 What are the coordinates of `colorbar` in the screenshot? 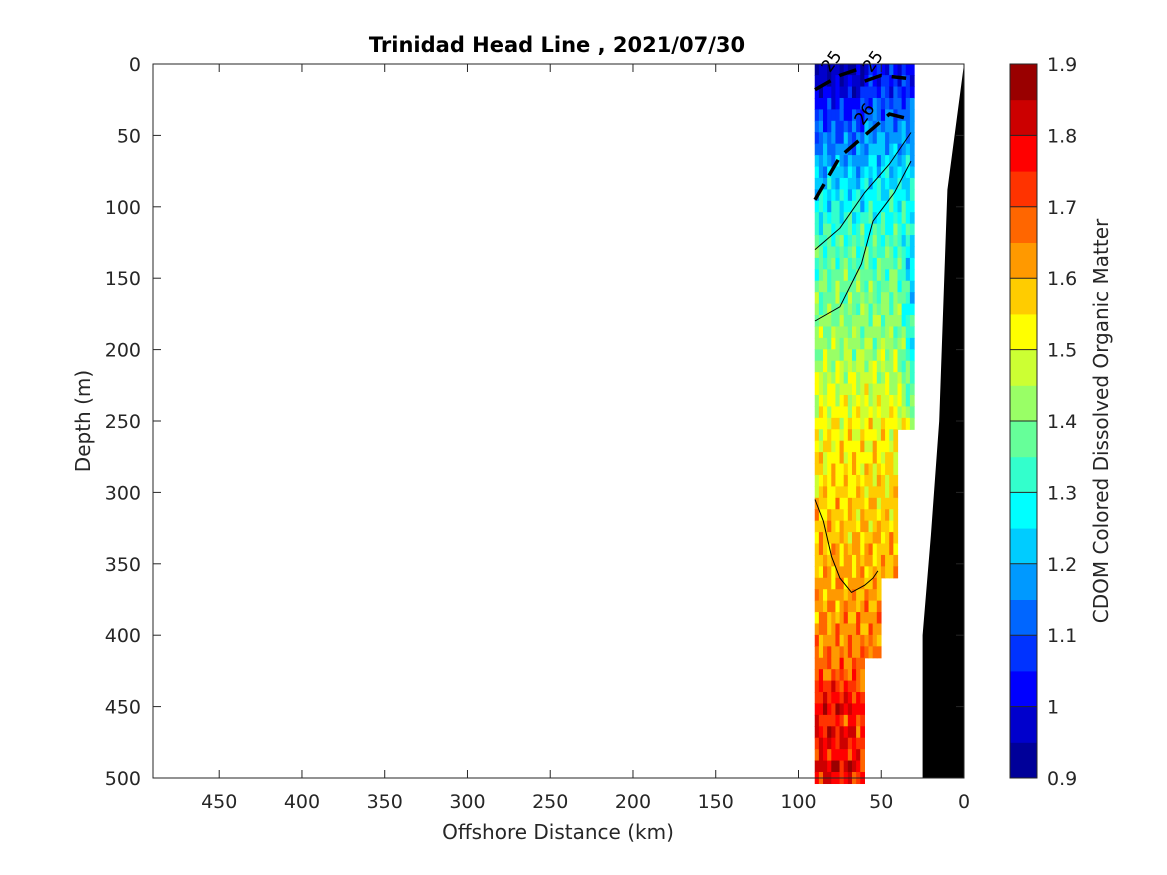 It's located at (1023, 421).